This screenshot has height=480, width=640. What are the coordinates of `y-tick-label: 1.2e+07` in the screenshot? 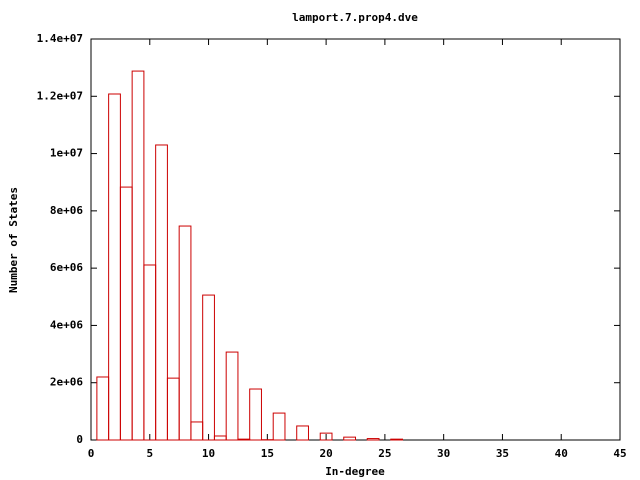 It's located at (60, 95).